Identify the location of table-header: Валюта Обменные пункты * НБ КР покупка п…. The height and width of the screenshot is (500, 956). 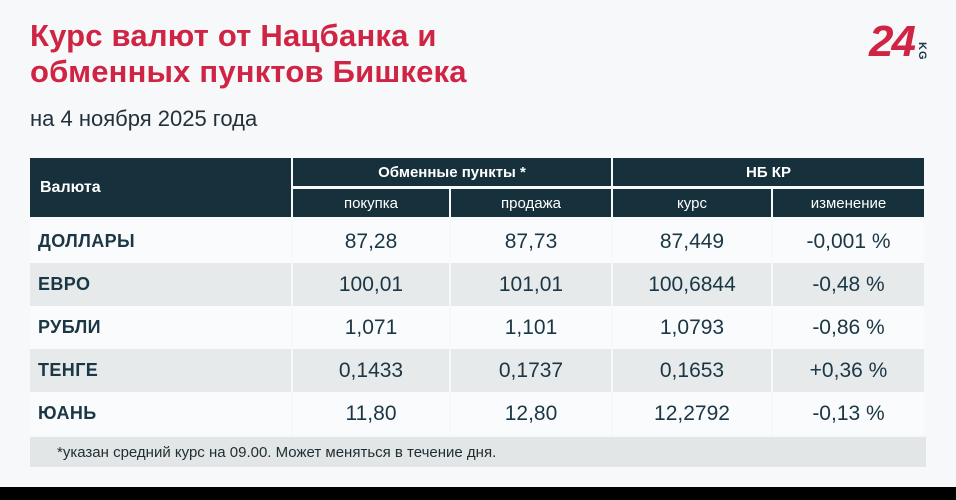
(478, 187).